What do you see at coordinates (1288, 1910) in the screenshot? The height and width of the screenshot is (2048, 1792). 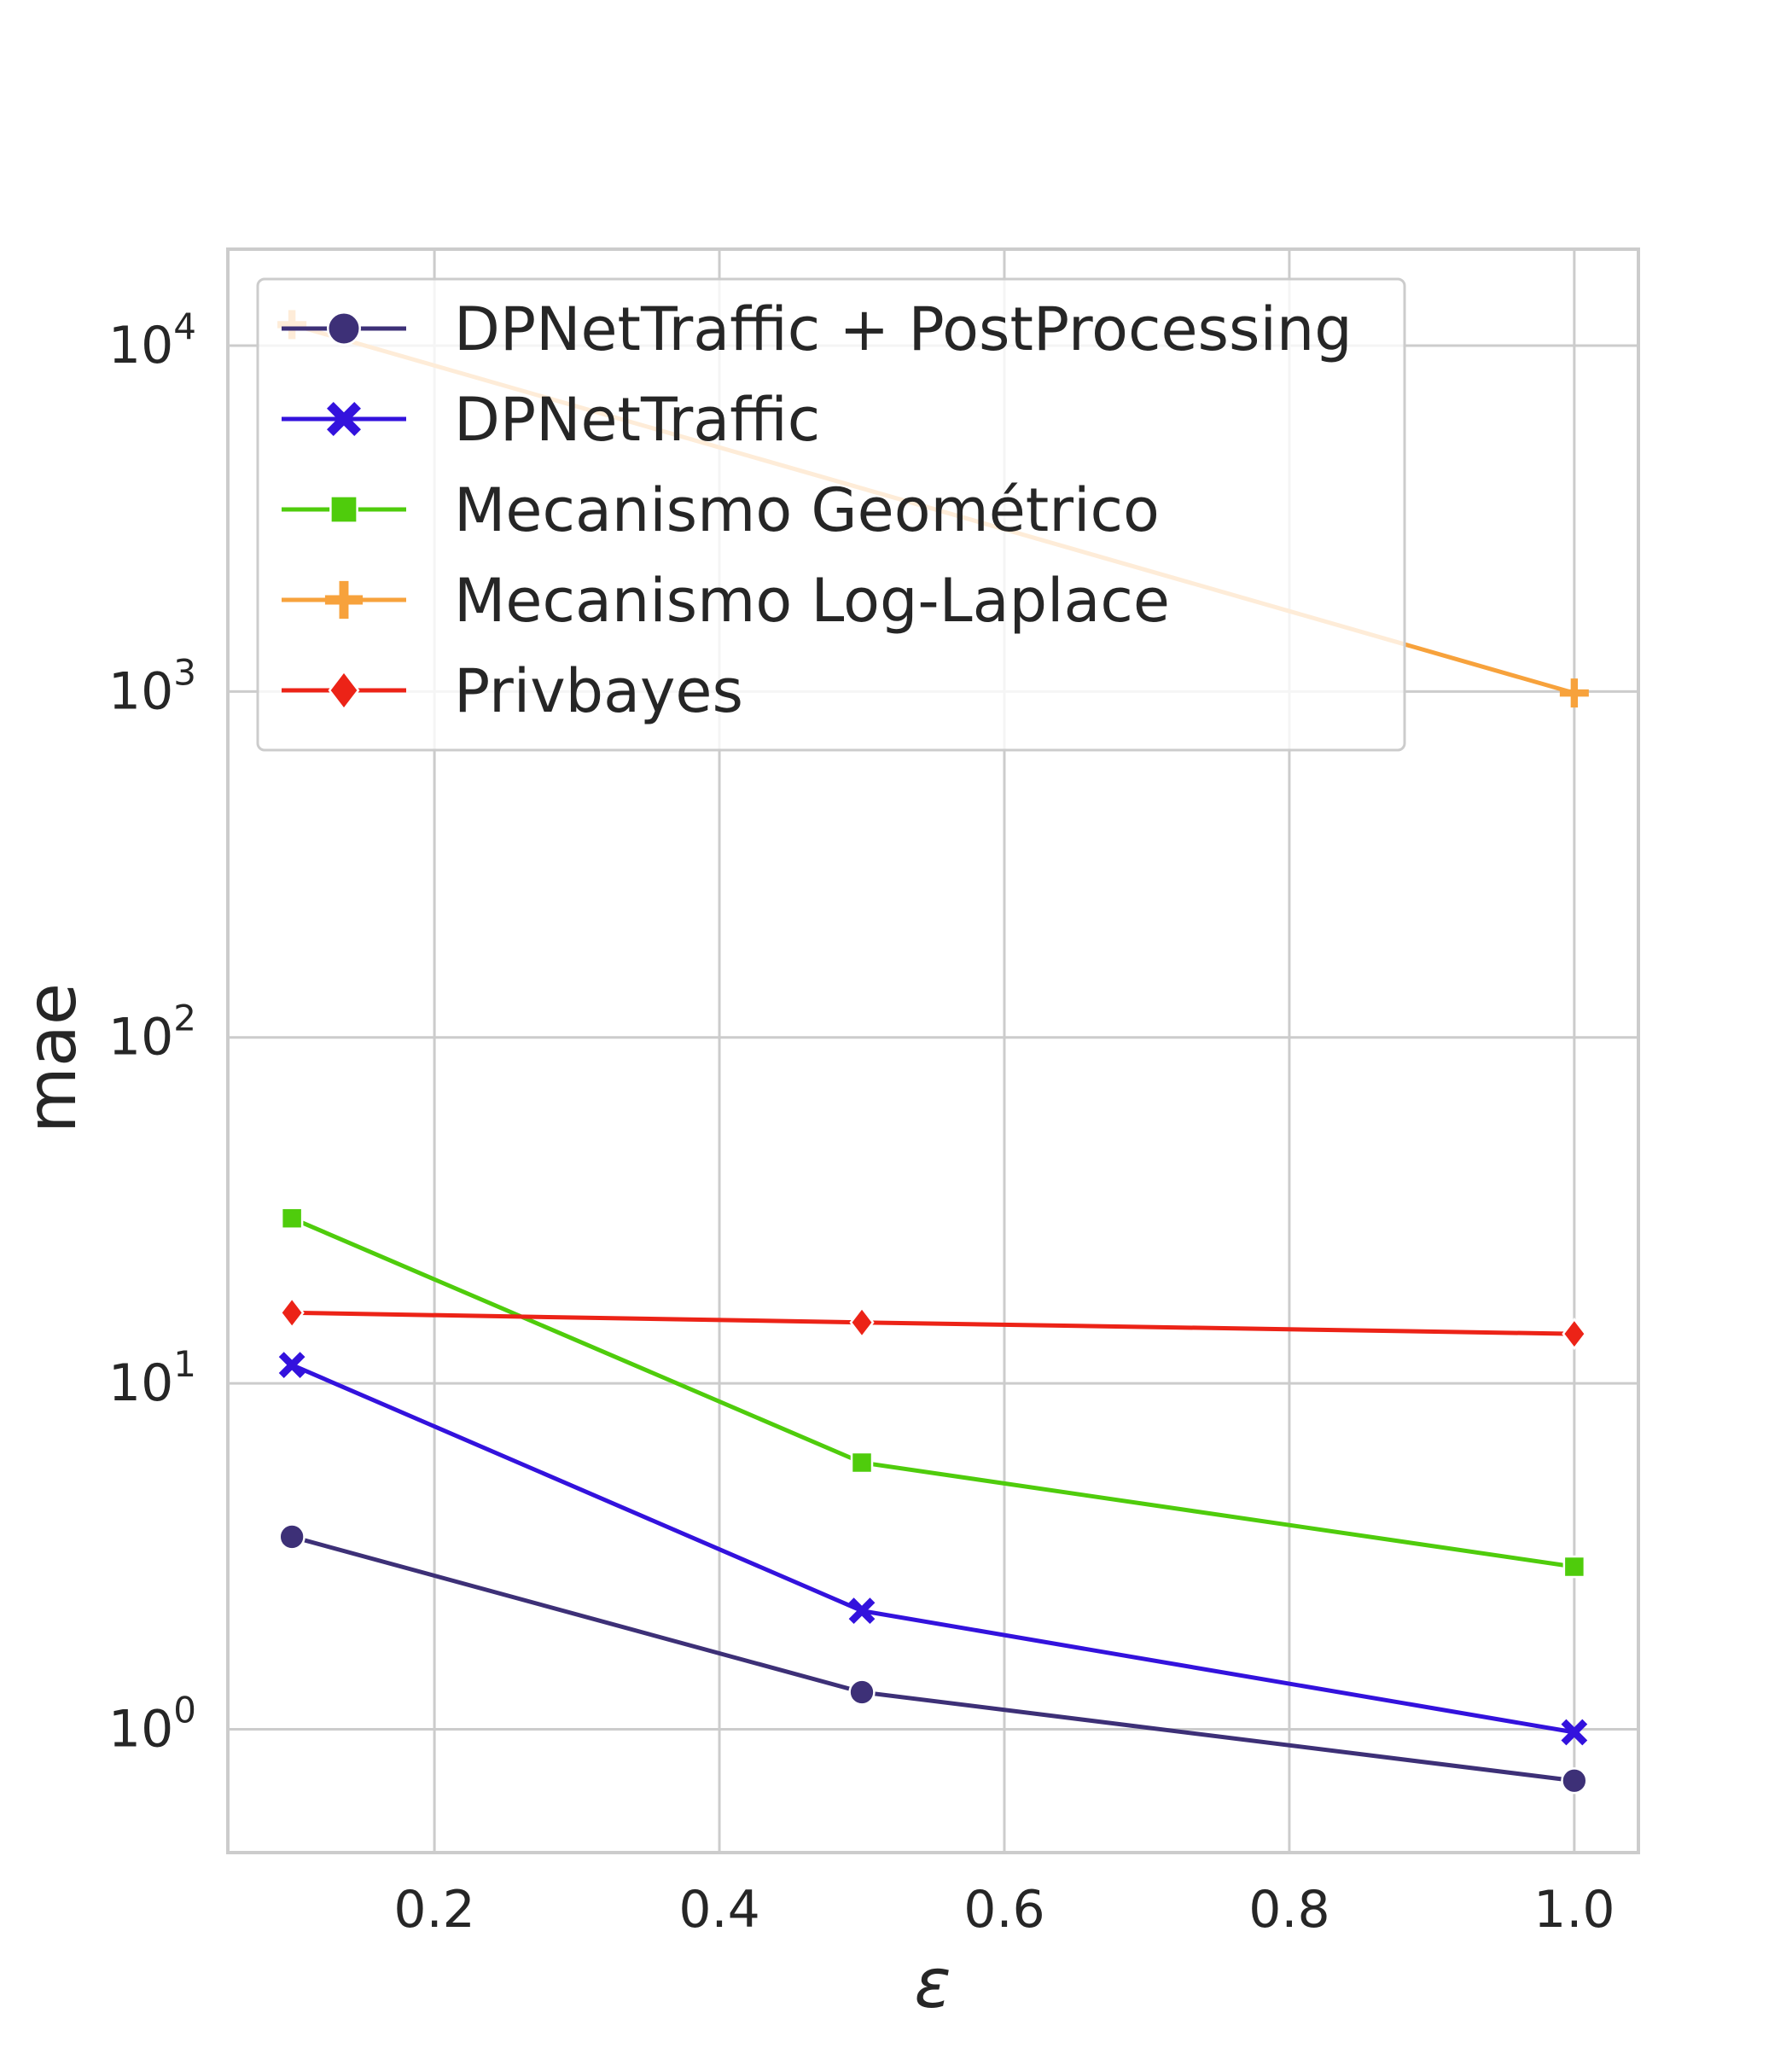 I see `x-tick-label: 0.8` at bounding box center [1288, 1910].